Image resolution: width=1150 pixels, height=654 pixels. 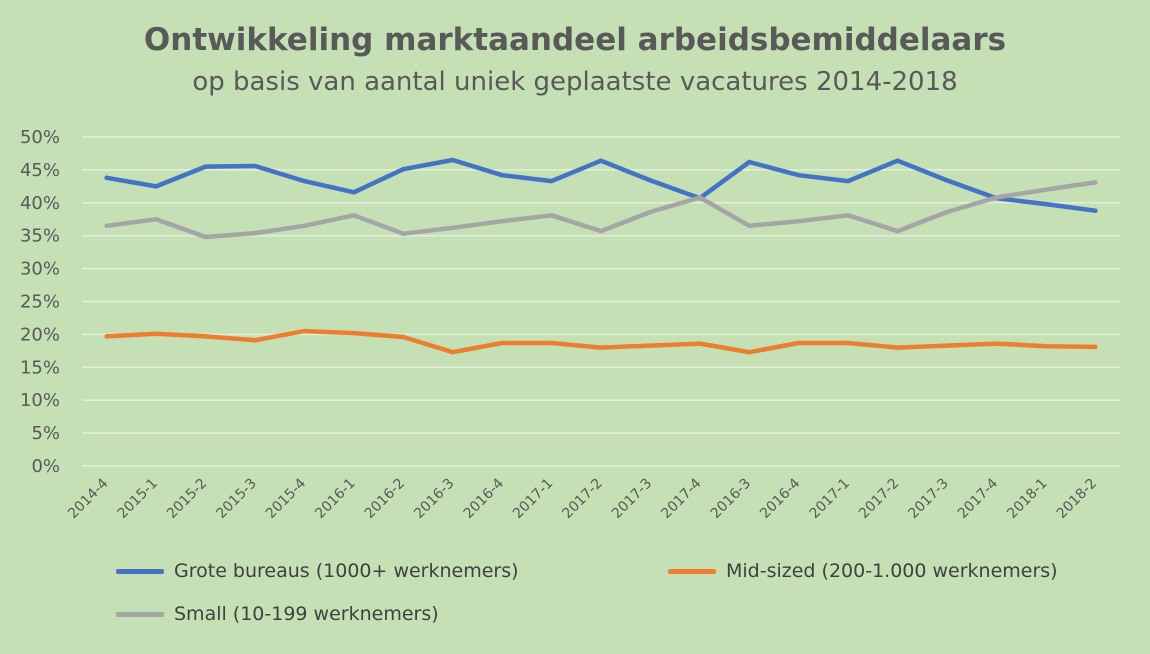 What do you see at coordinates (140, 571) in the screenshot?
I see `legend-swatch-blue` at bounding box center [140, 571].